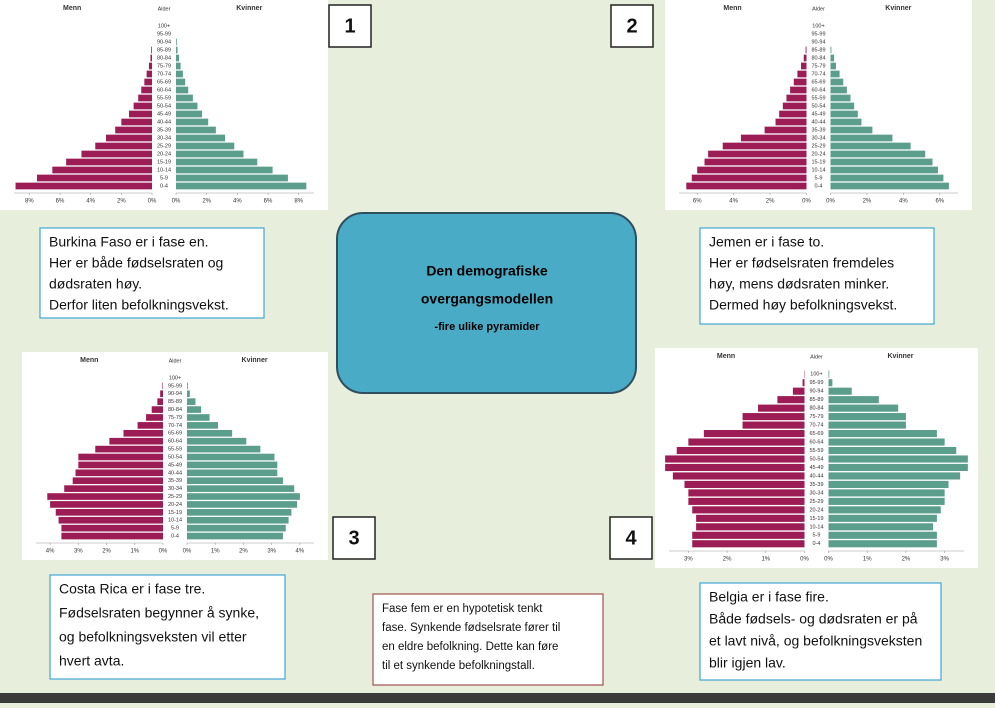 Image resolution: width=995 pixels, height=708 pixels. Describe the element at coordinates (497, 698) in the screenshot. I see `bottom-bar` at that location.